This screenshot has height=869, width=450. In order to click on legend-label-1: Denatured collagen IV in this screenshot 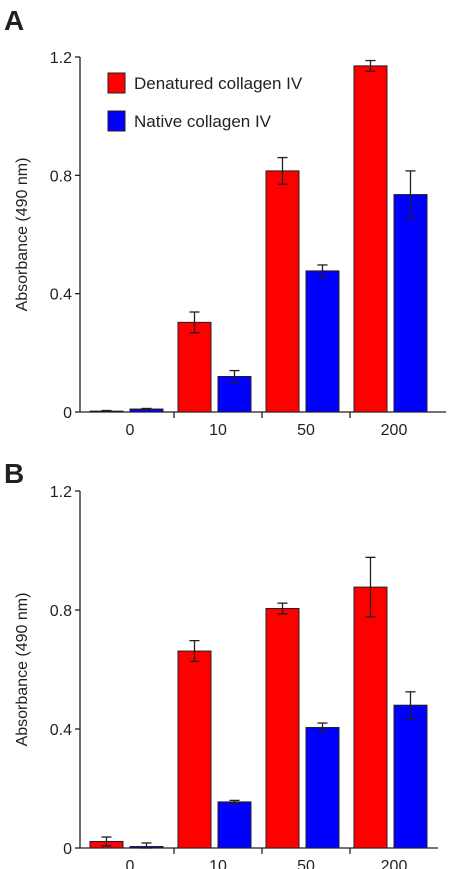, I will do `click(218, 83)`.